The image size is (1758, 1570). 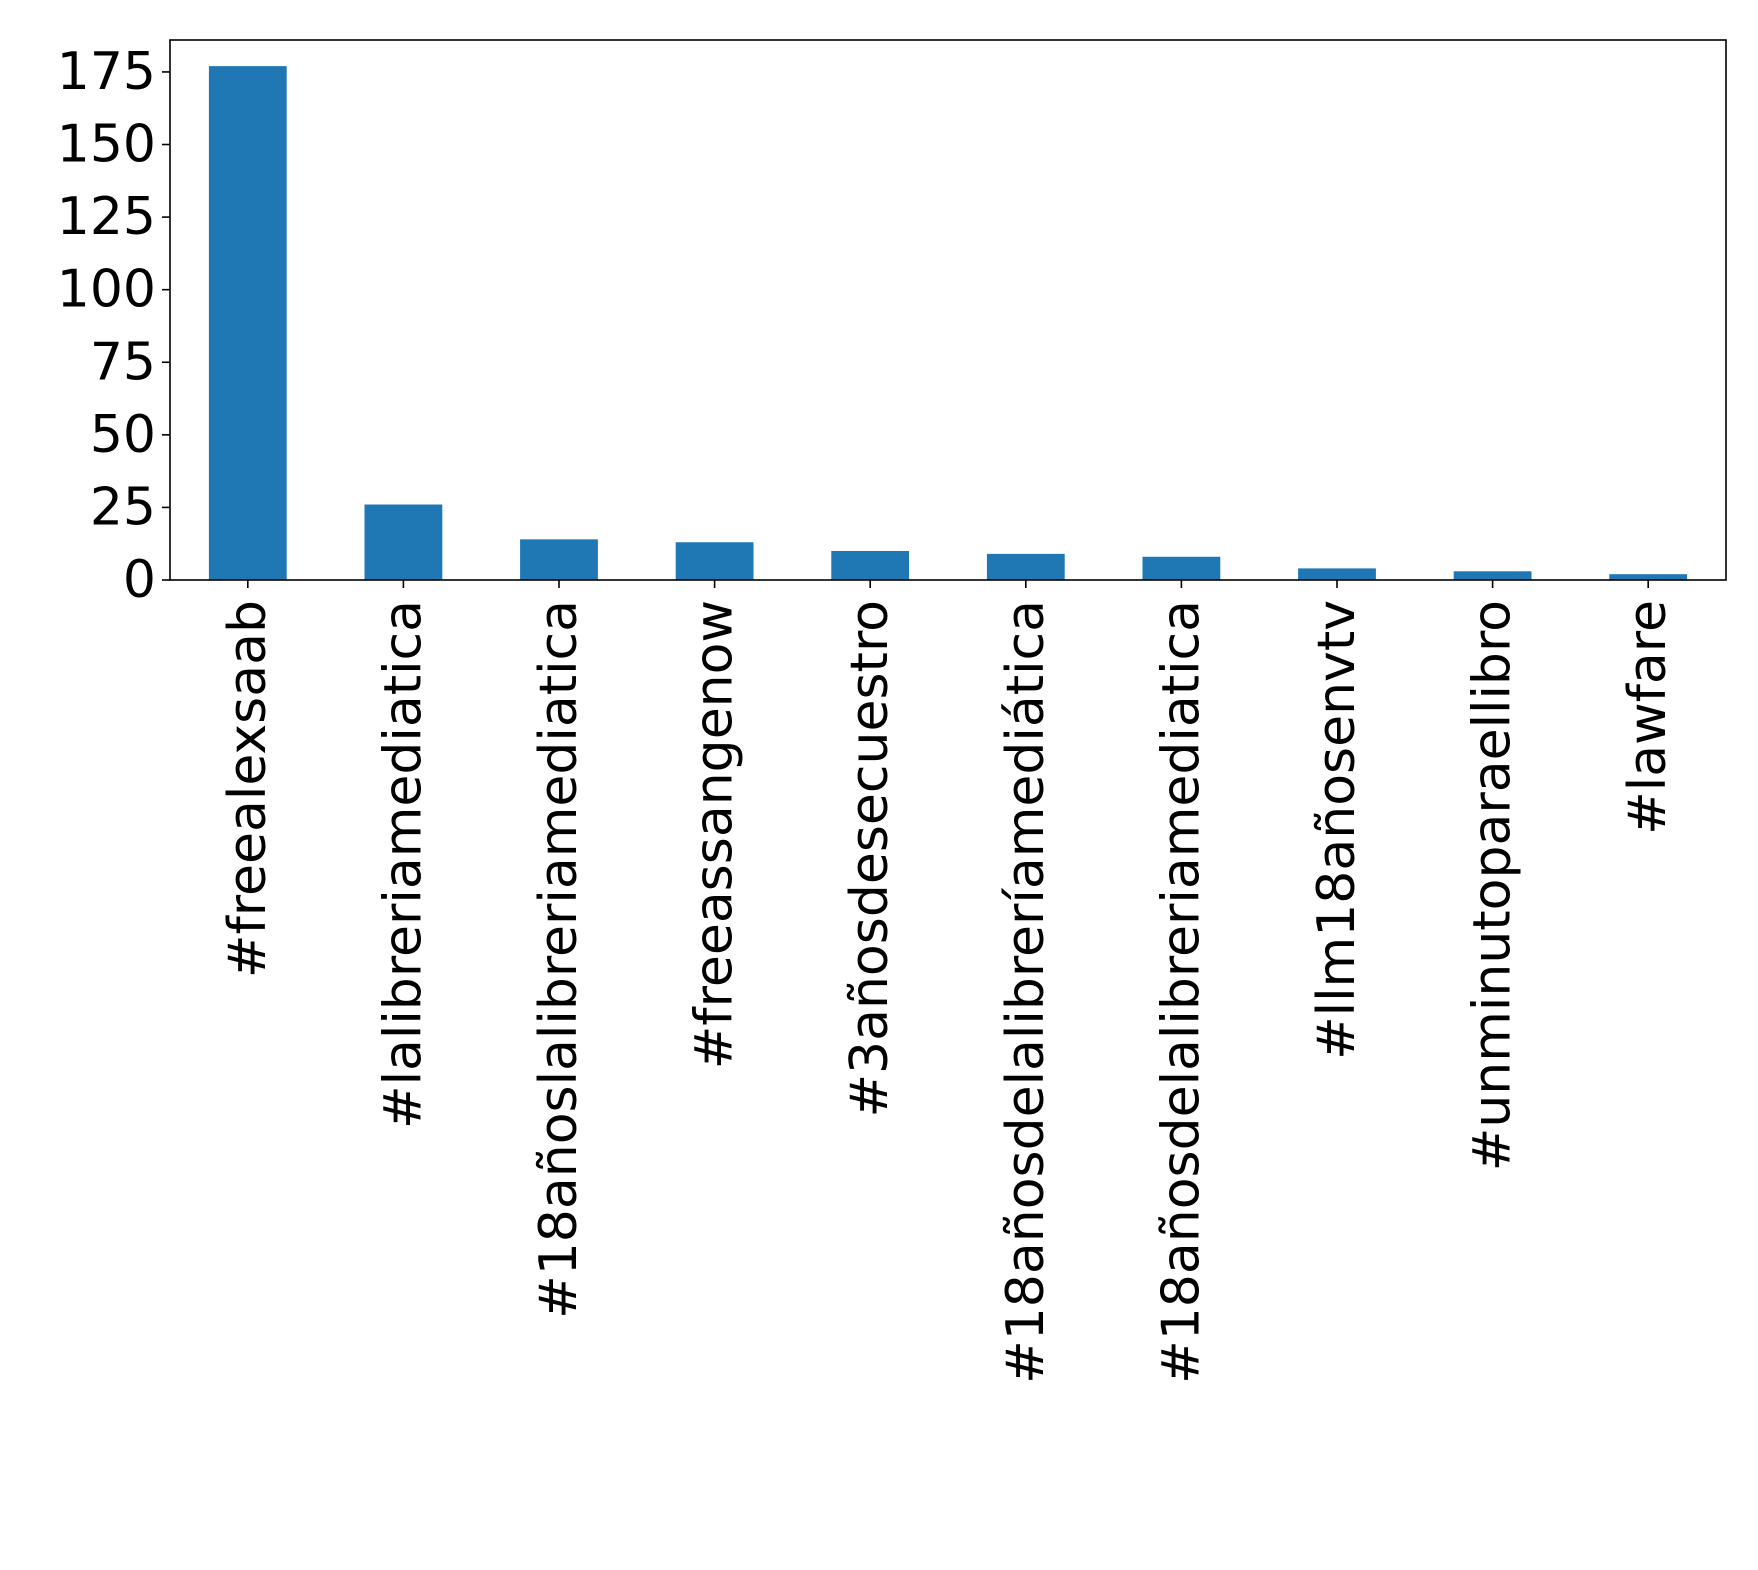 What do you see at coordinates (1337, 830) in the screenshot?
I see `x-tick-label-7: #llm18añosenvtv` at bounding box center [1337, 830].